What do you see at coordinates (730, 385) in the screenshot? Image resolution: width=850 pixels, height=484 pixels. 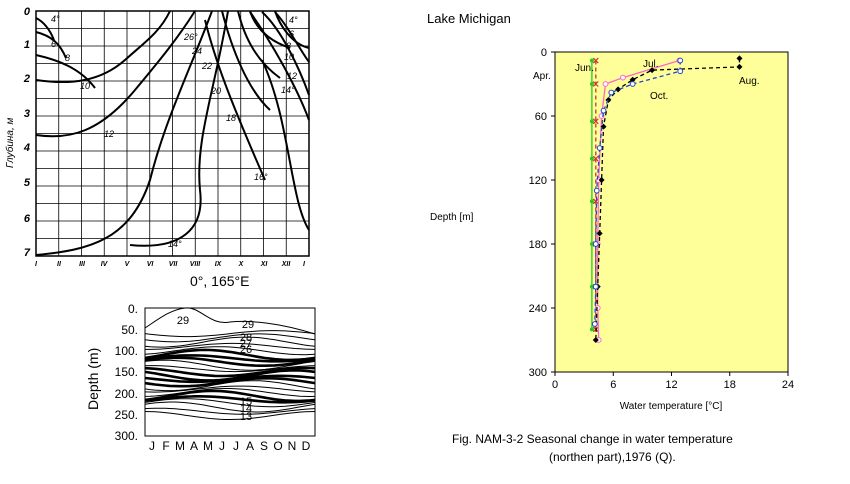 I see `lake-x-tick-label: 18` at bounding box center [730, 385].